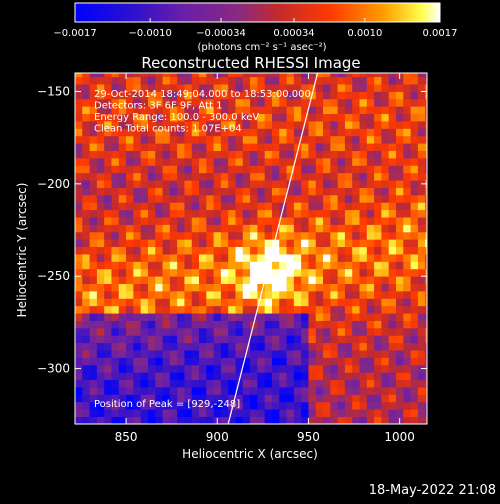  What do you see at coordinates (202, 94) in the screenshot?
I see `annotation-line: 29-Oct-2014 18:49:04.000 to 18:53:00.000` at bounding box center [202, 94].